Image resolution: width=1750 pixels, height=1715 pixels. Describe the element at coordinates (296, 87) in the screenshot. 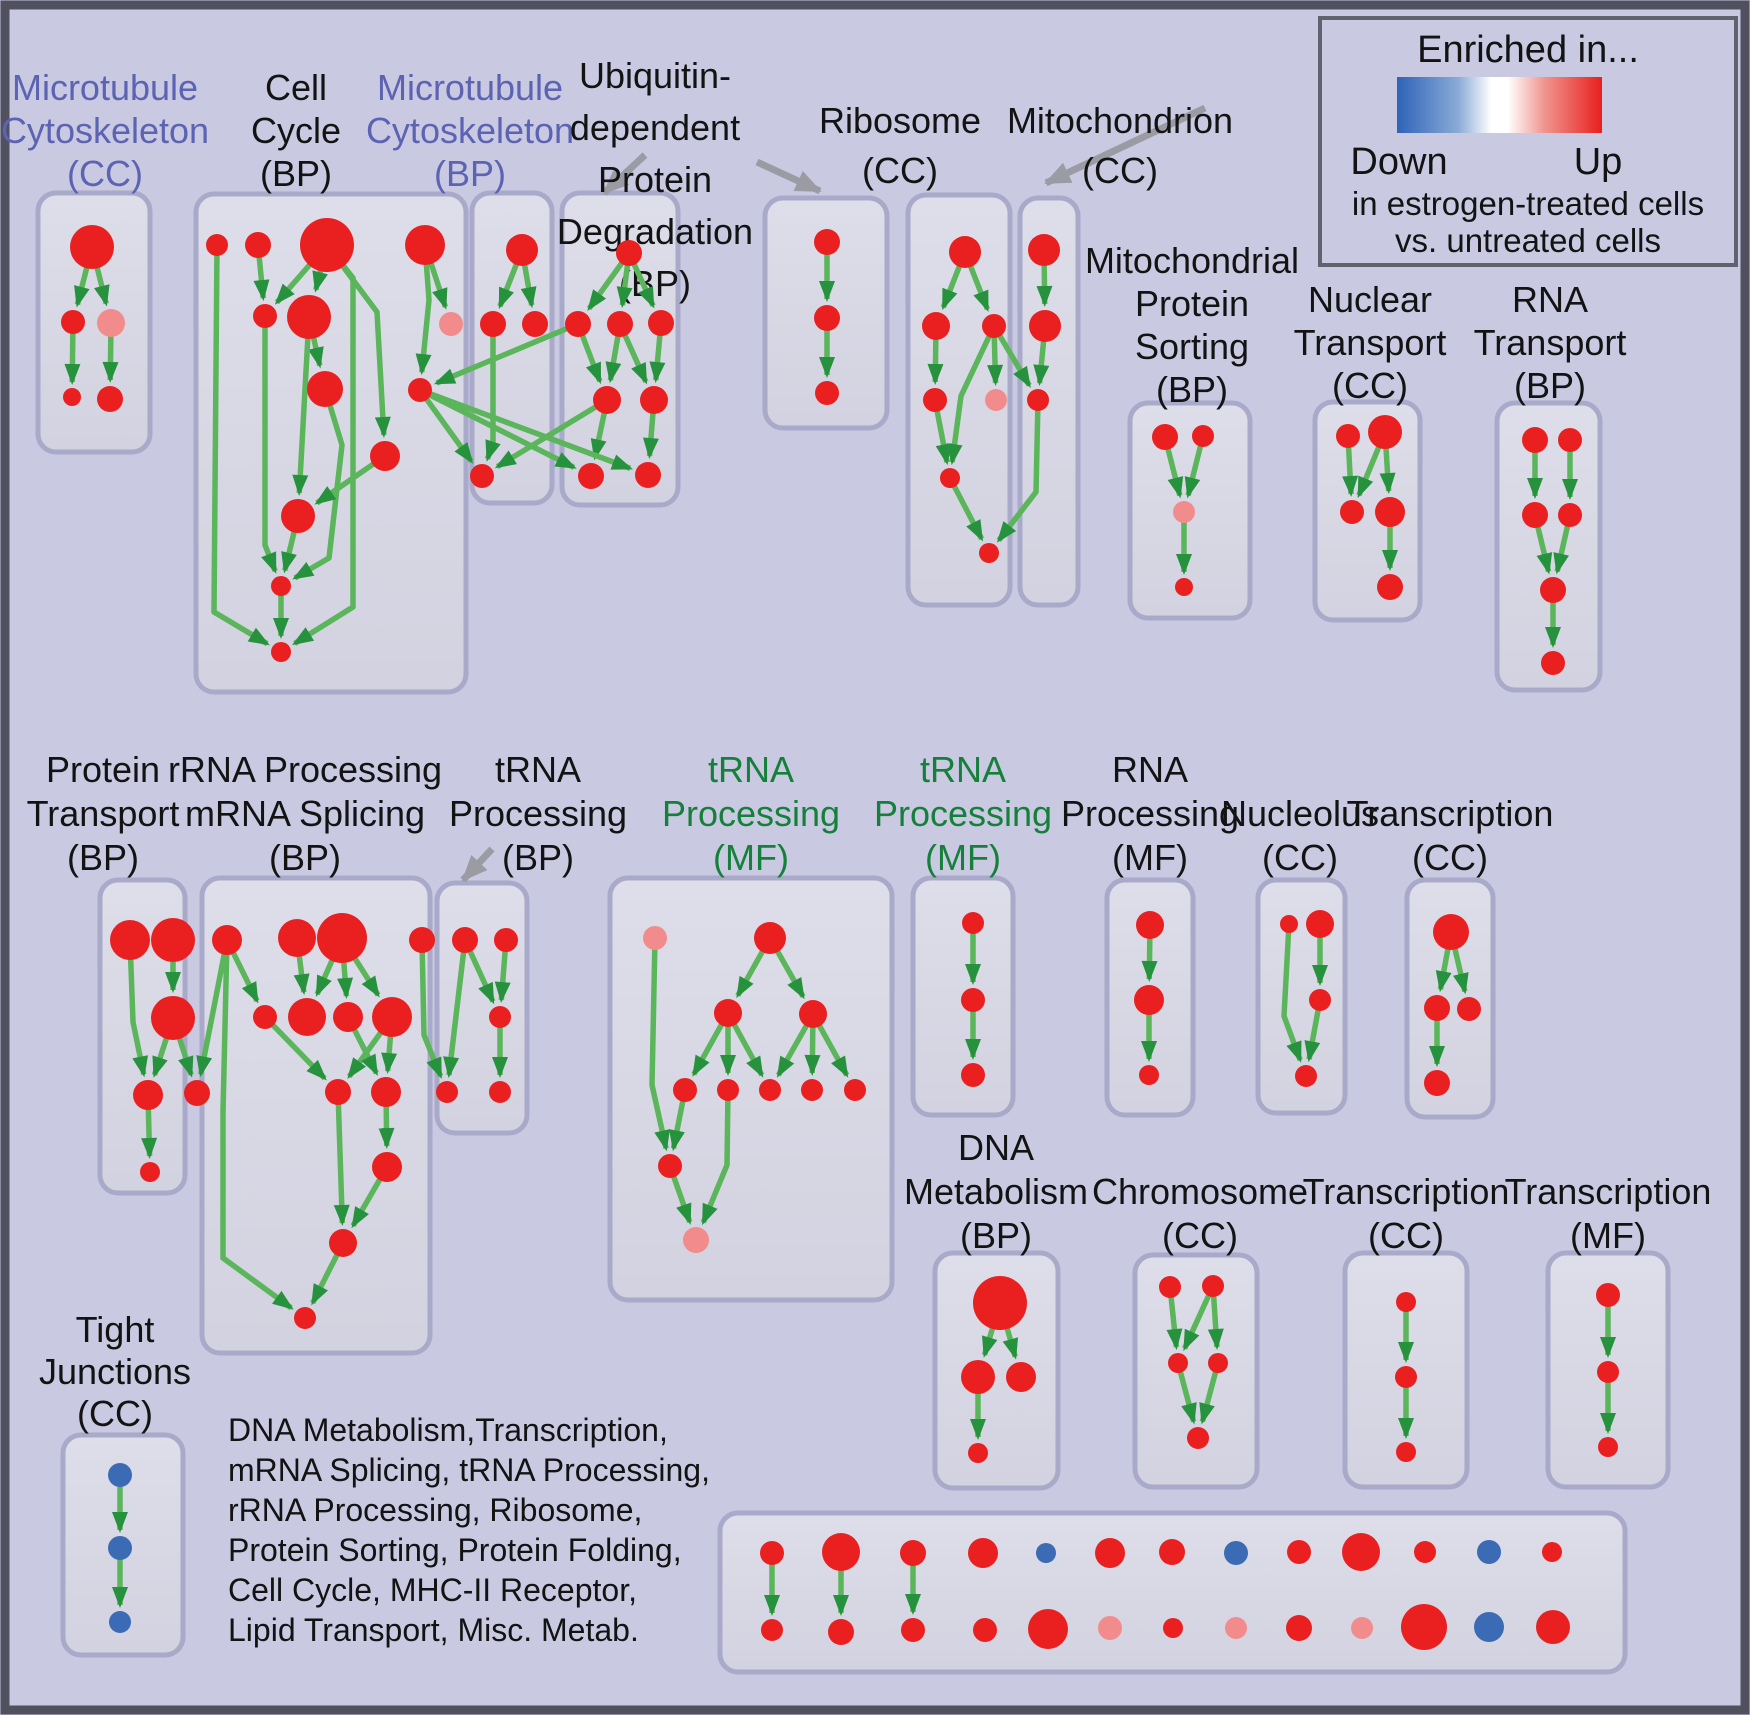

I see `label-cell-cycle-bp-line-0: Cell` at that location.